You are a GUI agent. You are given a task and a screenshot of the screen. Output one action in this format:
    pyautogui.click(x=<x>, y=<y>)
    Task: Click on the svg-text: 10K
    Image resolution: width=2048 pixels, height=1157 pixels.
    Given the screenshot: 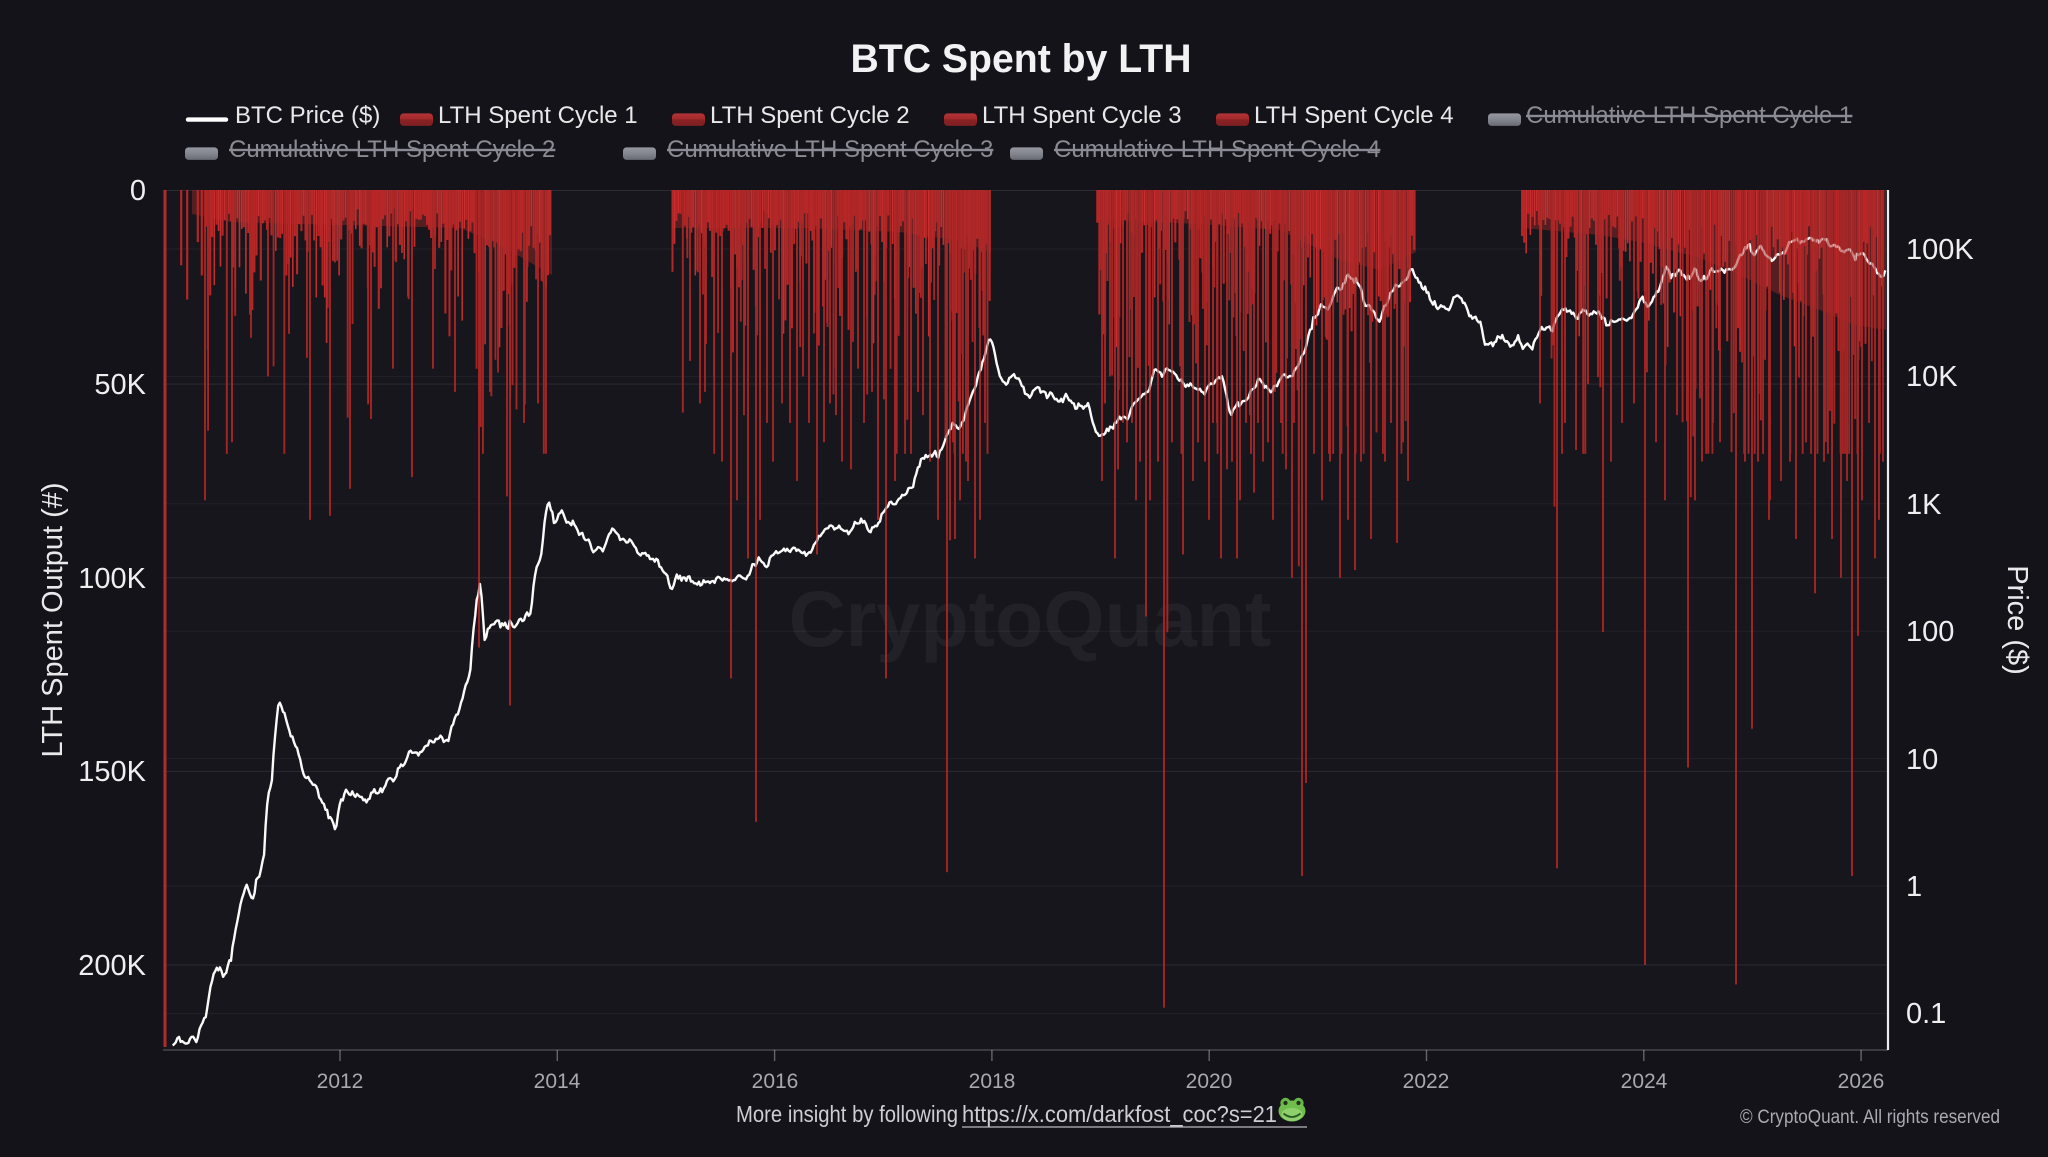 What is the action you would take?
    pyautogui.click(x=1932, y=377)
    